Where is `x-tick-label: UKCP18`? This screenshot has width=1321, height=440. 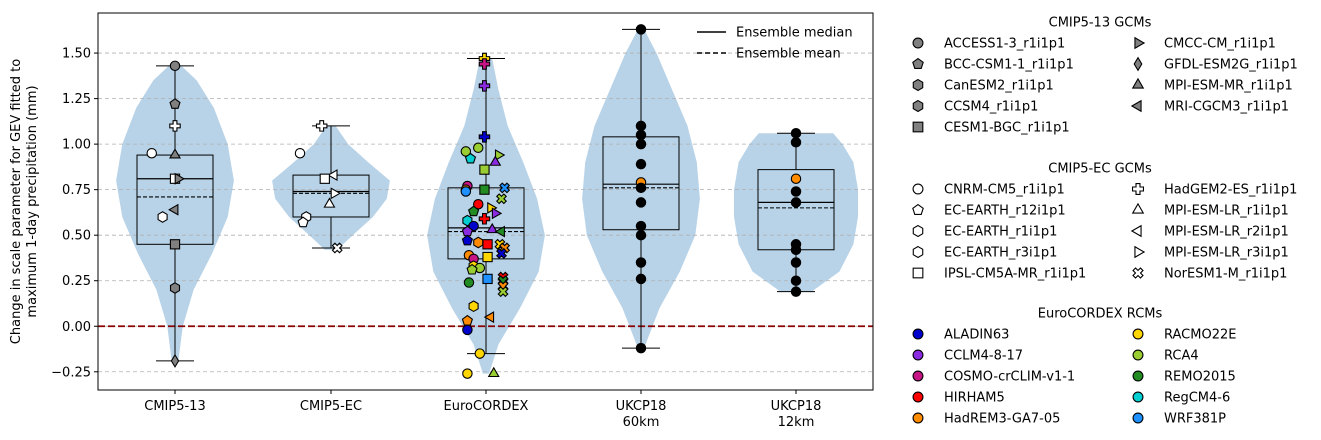 x-tick-label: UKCP18 is located at coordinates (641, 406).